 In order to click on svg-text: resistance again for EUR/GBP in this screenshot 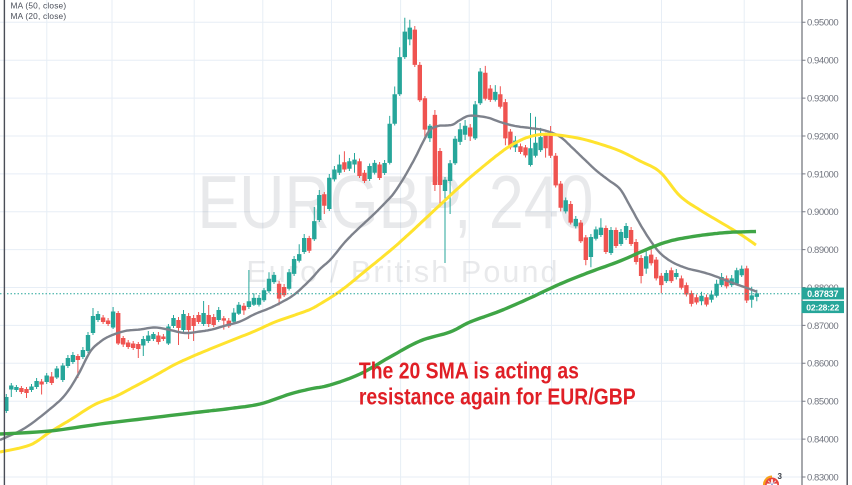, I will do `click(497, 397)`.